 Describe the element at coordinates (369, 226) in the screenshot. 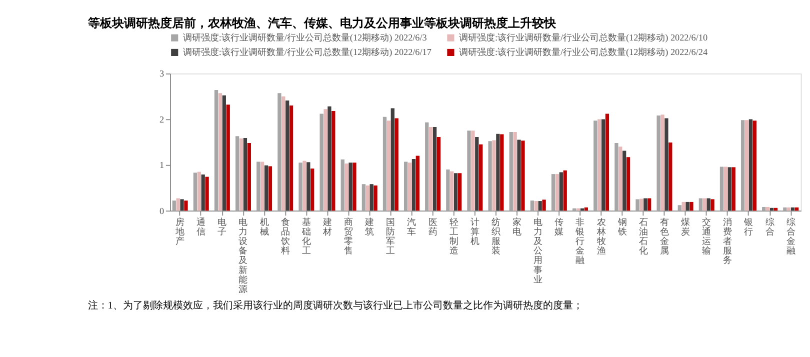

I see `x-tick-label: 建筑` at that location.